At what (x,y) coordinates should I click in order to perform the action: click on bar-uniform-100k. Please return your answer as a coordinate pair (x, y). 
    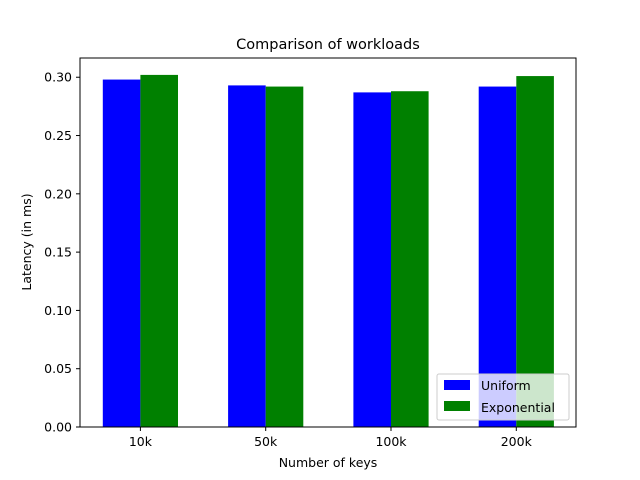
    Looking at the image, I should click on (372, 259).